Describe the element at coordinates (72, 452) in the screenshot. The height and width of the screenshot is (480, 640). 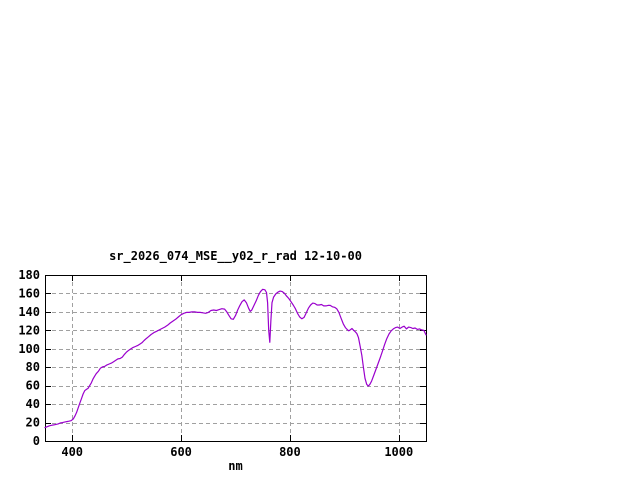
I see `x-tick-label: 400` at that location.